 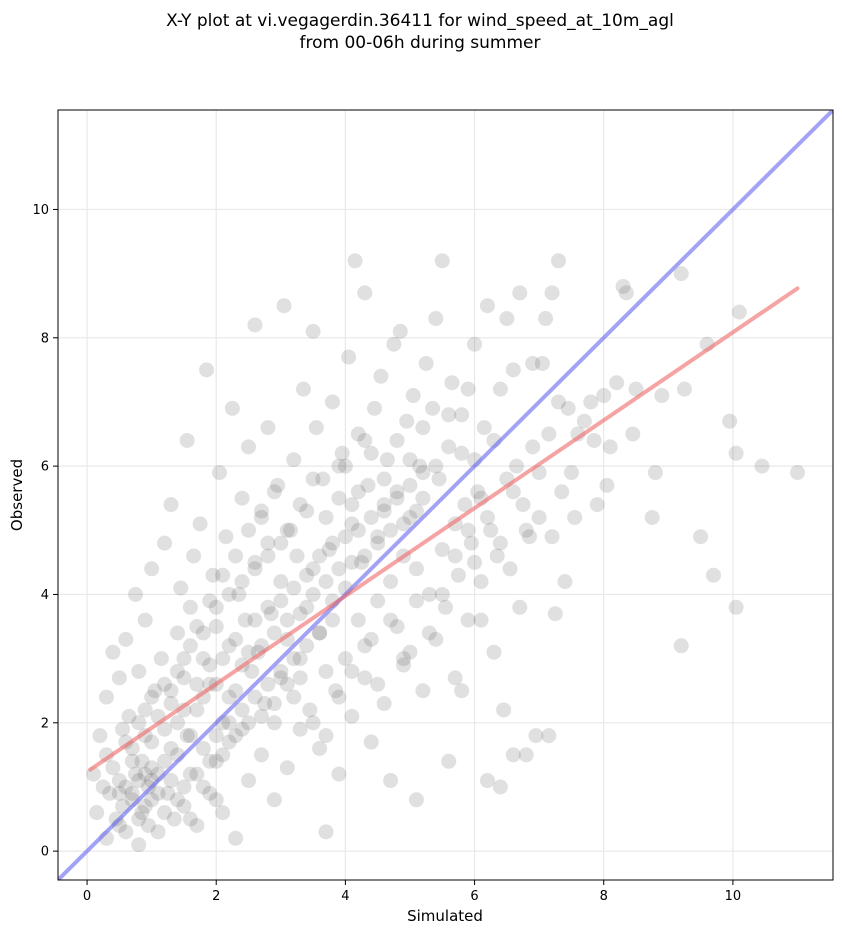 I want to click on x-tick-label: 2, so click(x=216, y=896).